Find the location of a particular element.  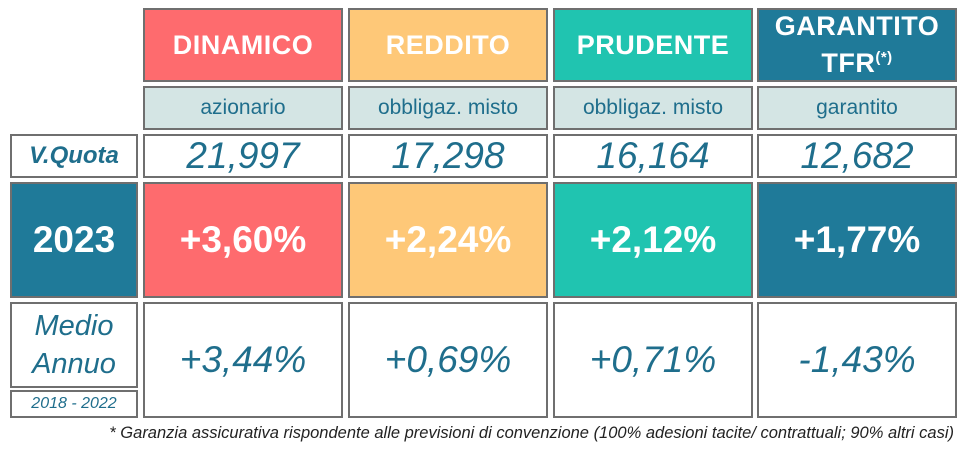

fund-type-text: azionario is located at coordinates (243, 107).